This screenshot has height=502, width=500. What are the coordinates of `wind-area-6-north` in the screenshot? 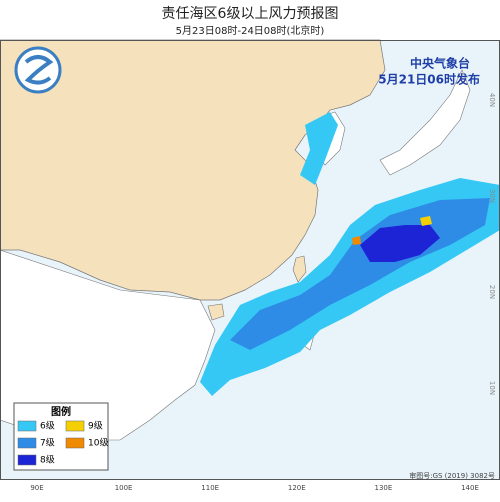 It's located at (319, 148).